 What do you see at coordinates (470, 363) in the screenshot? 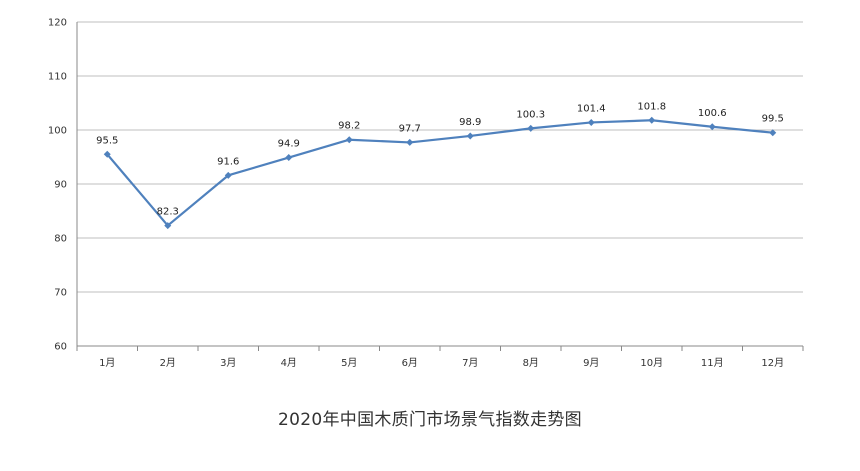
I see `x-tick-label: 7月` at bounding box center [470, 363].